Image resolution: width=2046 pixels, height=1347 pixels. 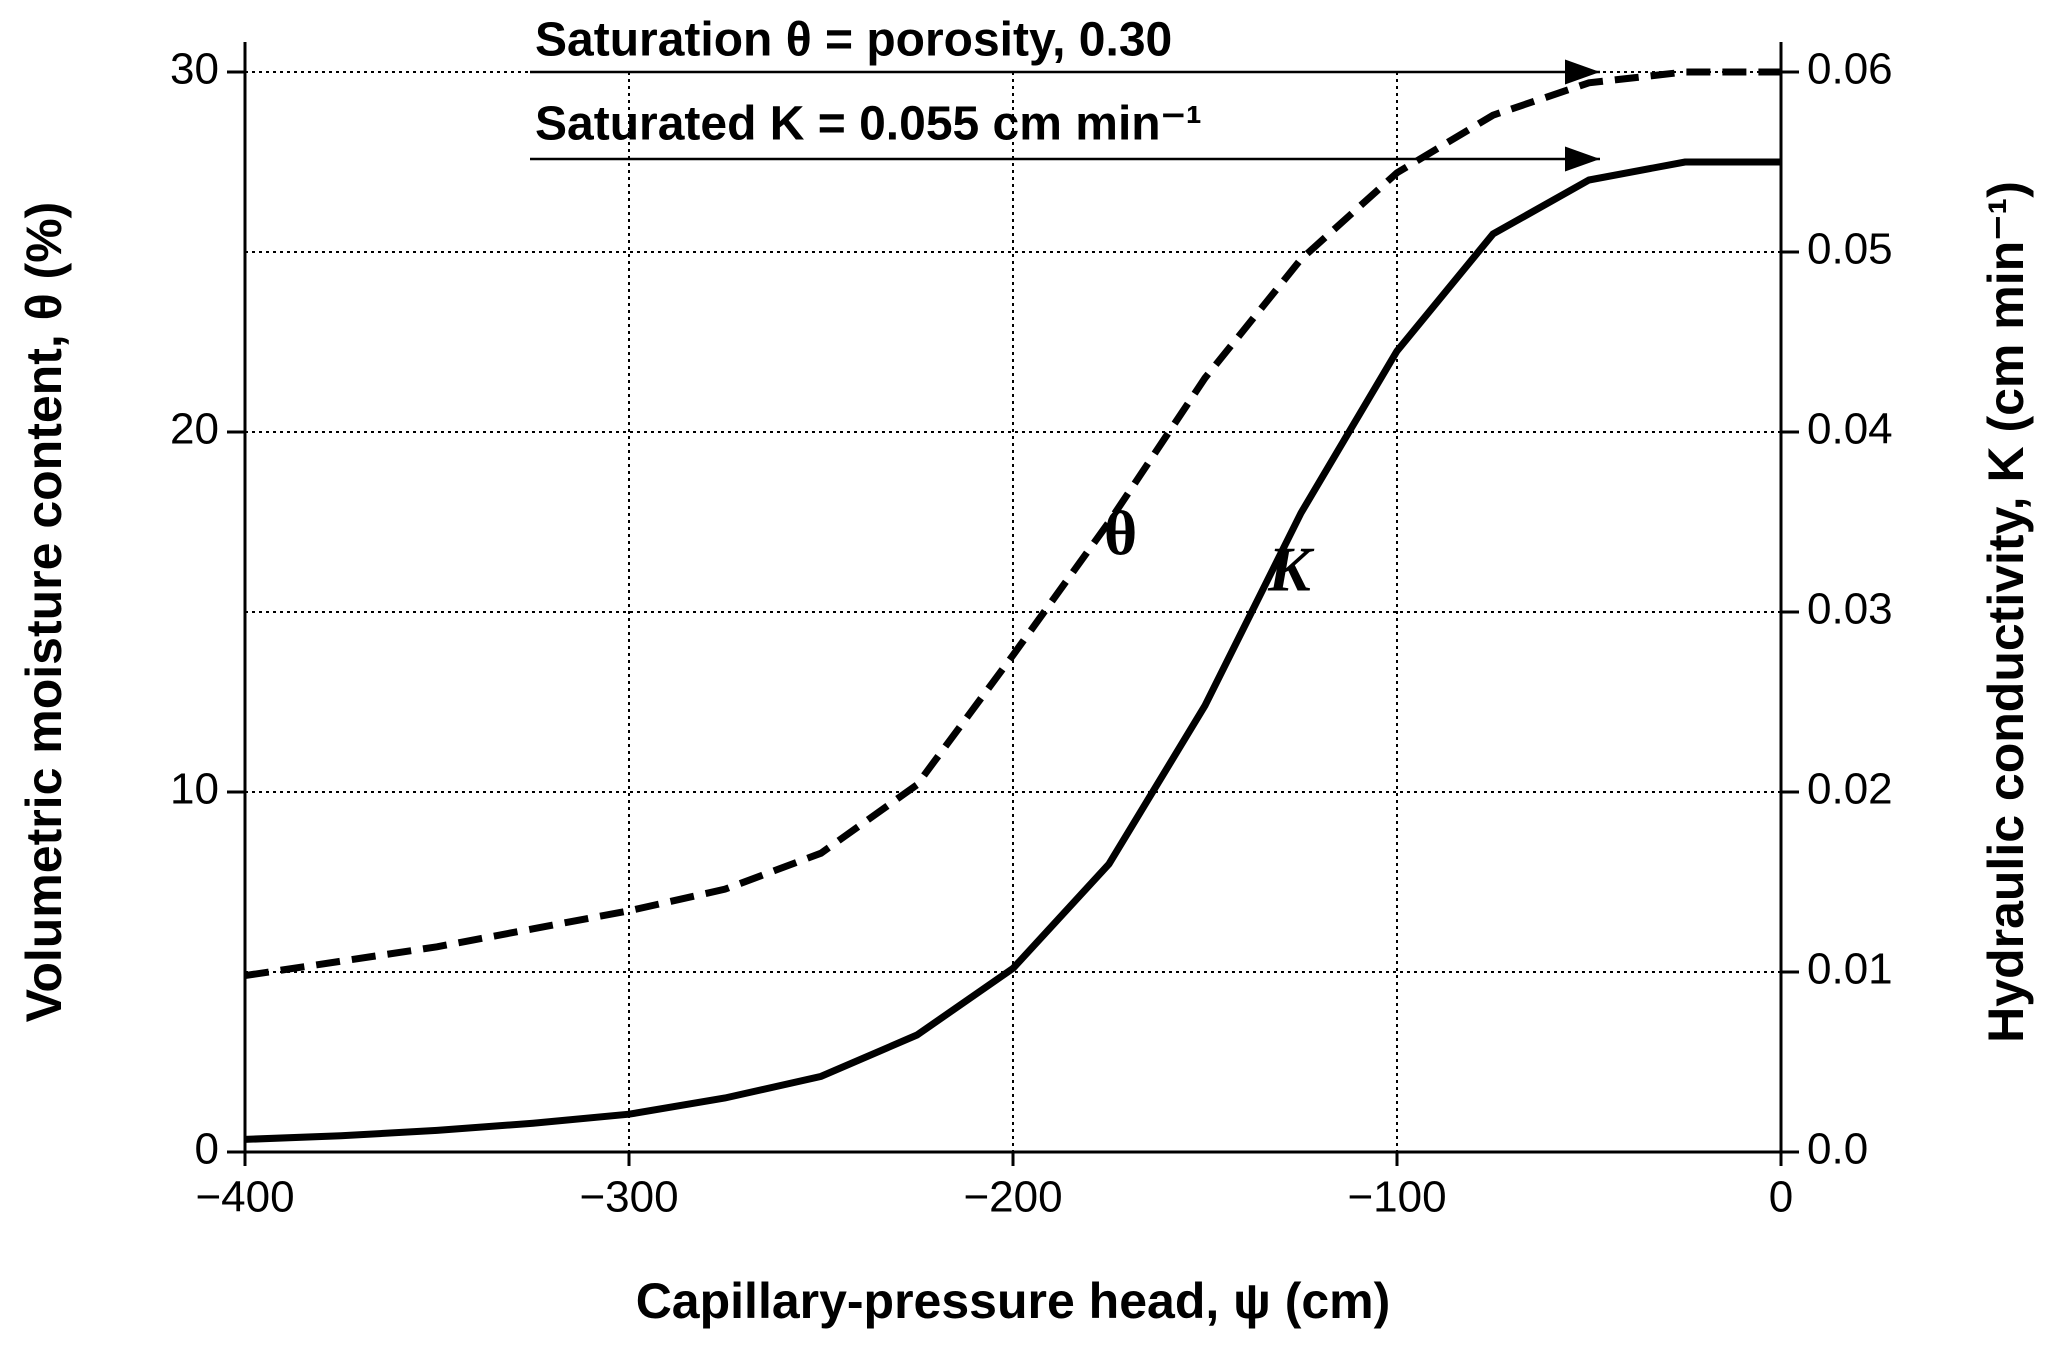 What do you see at coordinates (868, 124) in the screenshot?
I see `annotation: Saturated K = 0.055 cm min⁻¹` at bounding box center [868, 124].